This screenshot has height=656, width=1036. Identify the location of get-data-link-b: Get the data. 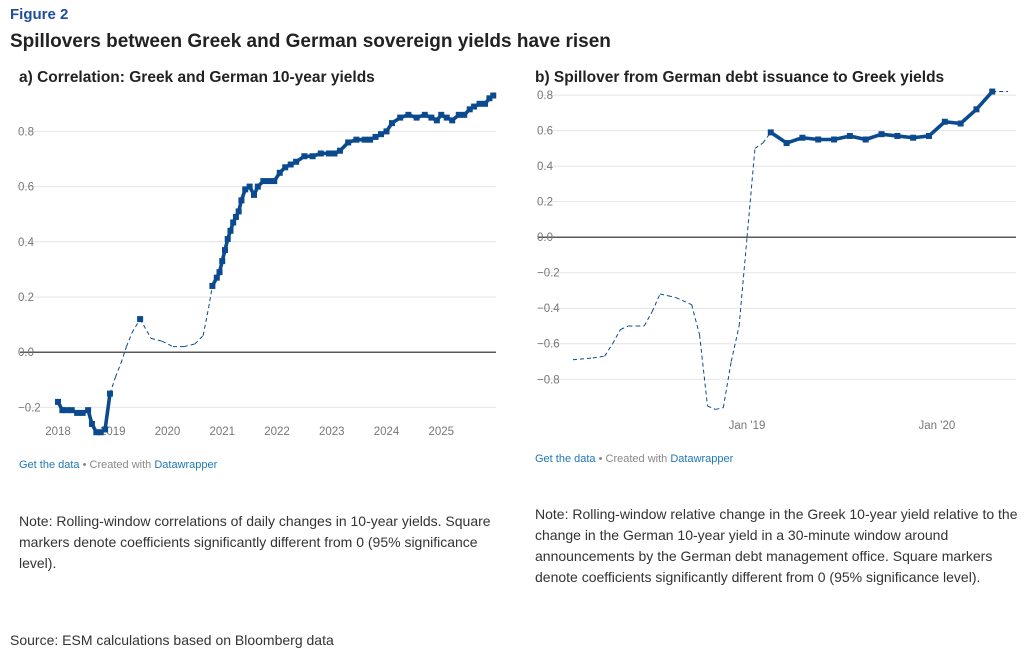
(565, 459).